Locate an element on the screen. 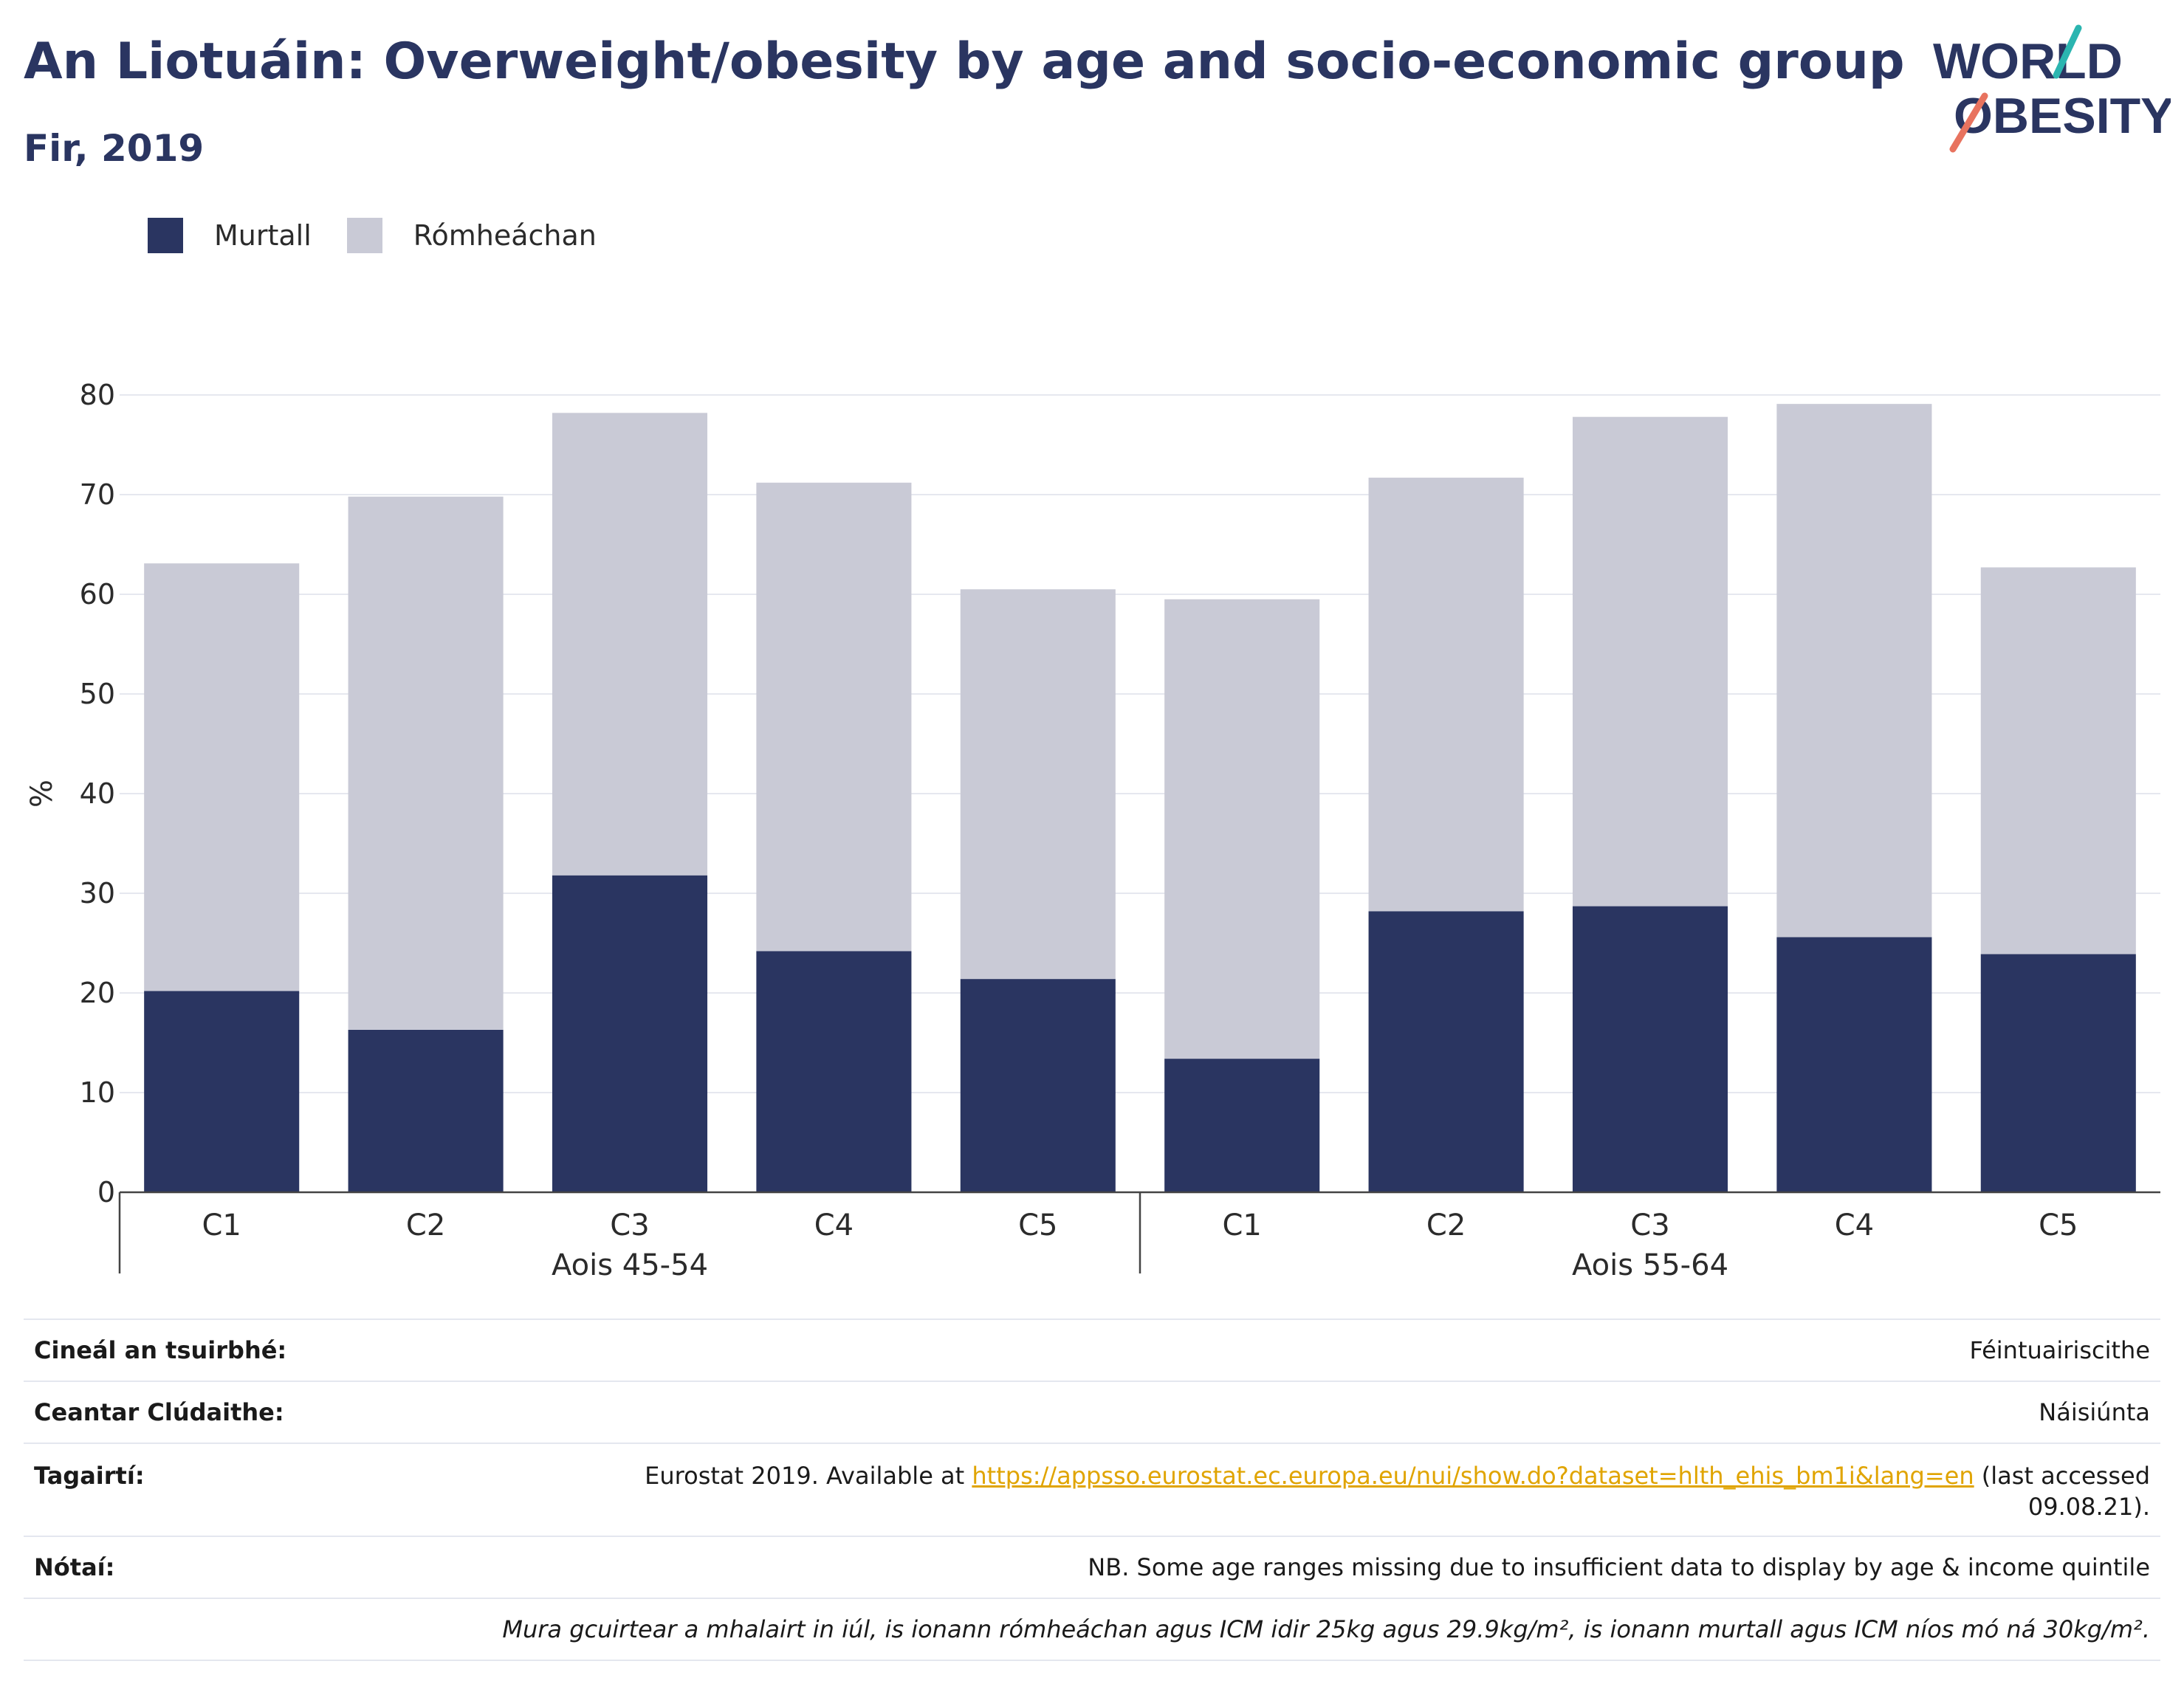  meta-coverage-label: Ceantar Clúdaithe: is located at coordinates (159, 1412).